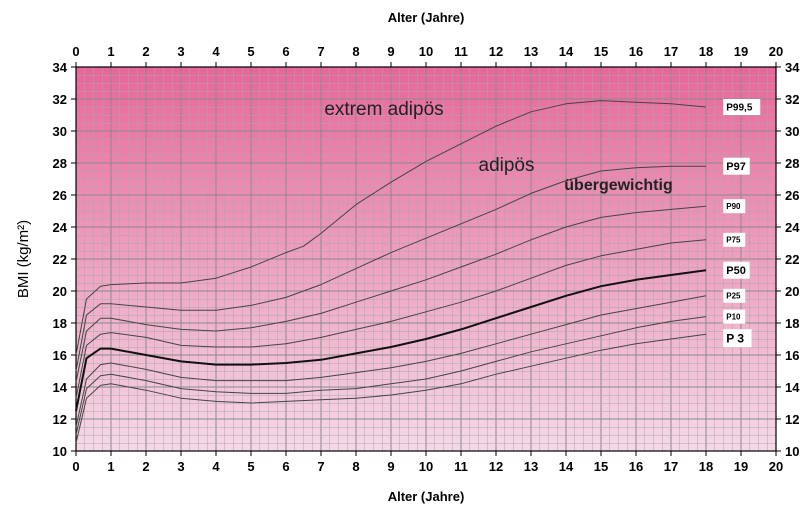 Image resolution: width=809 pixels, height=507 pixels. I want to click on y-tick-label-left: 24, so click(60, 227).